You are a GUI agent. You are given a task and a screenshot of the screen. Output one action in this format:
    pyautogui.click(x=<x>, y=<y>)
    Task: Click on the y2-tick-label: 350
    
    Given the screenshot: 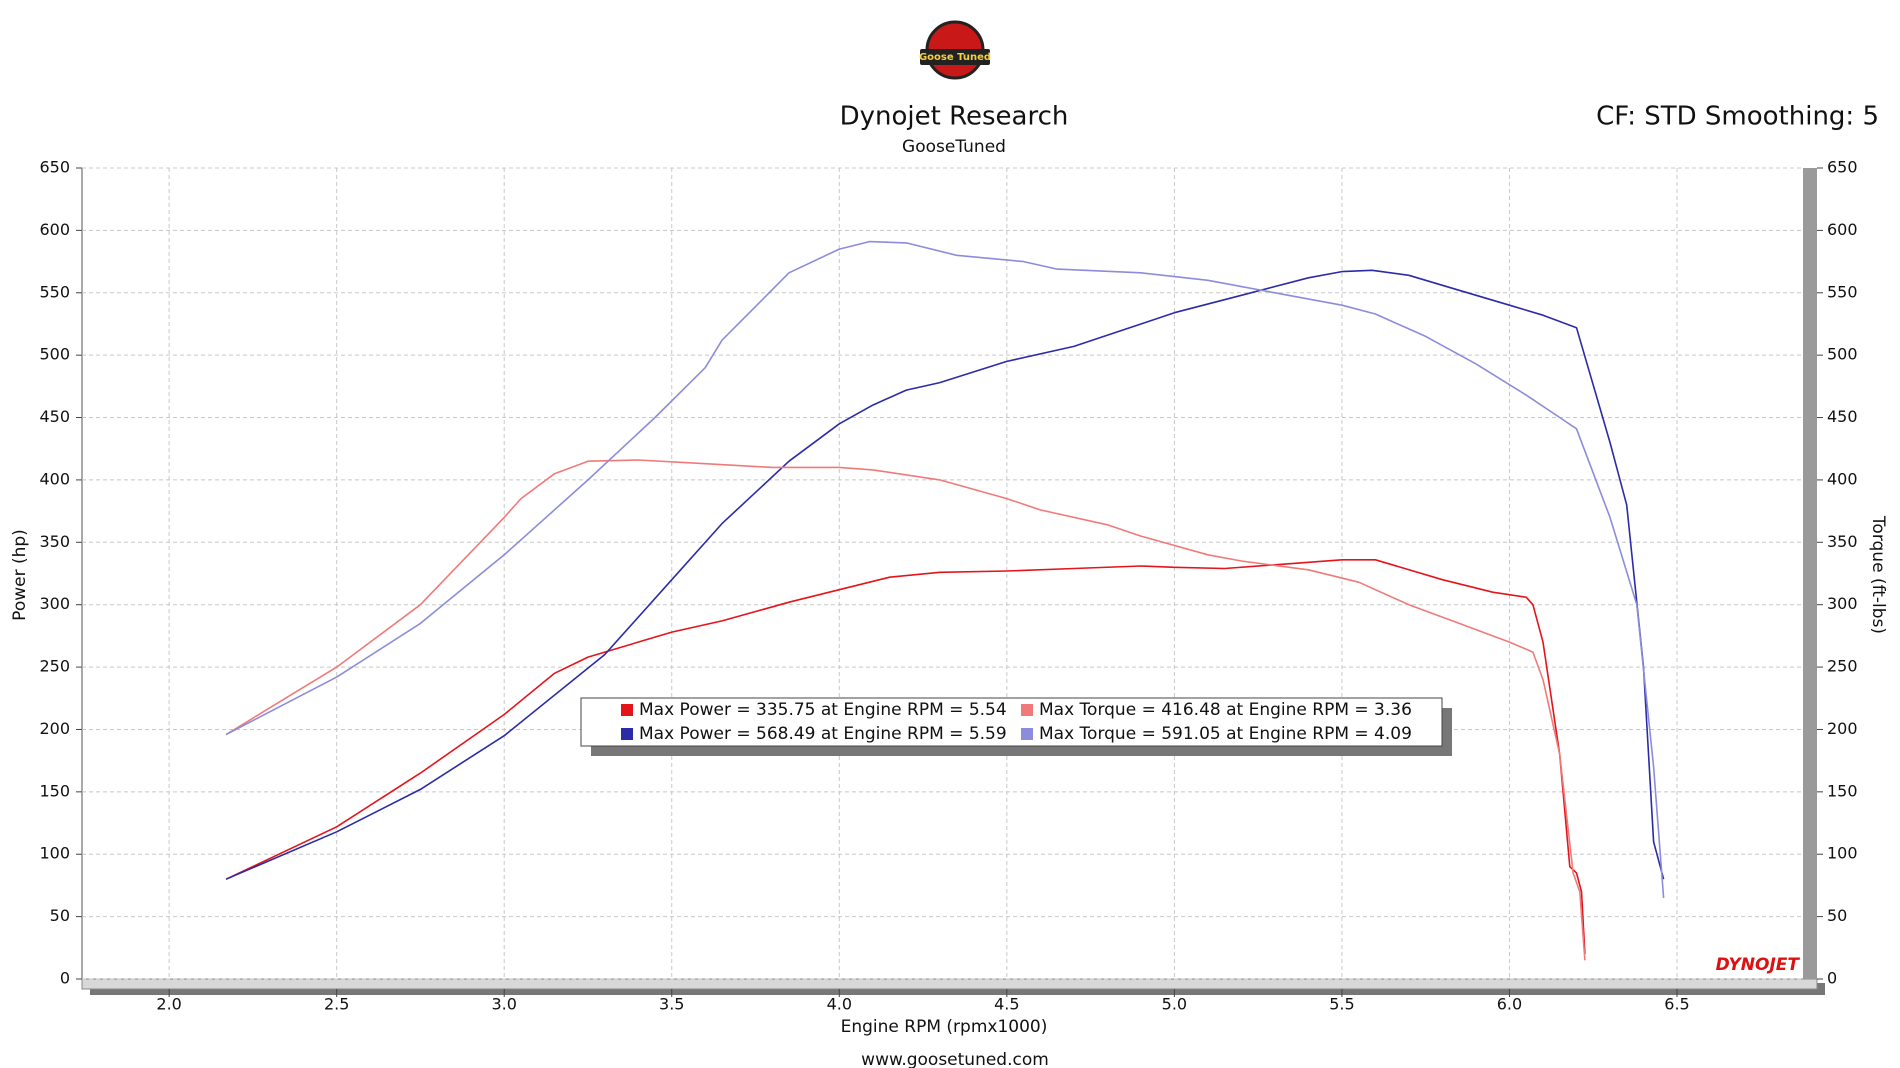 What is the action you would take?
    pyautogui.click(x=1842, y=541)
    